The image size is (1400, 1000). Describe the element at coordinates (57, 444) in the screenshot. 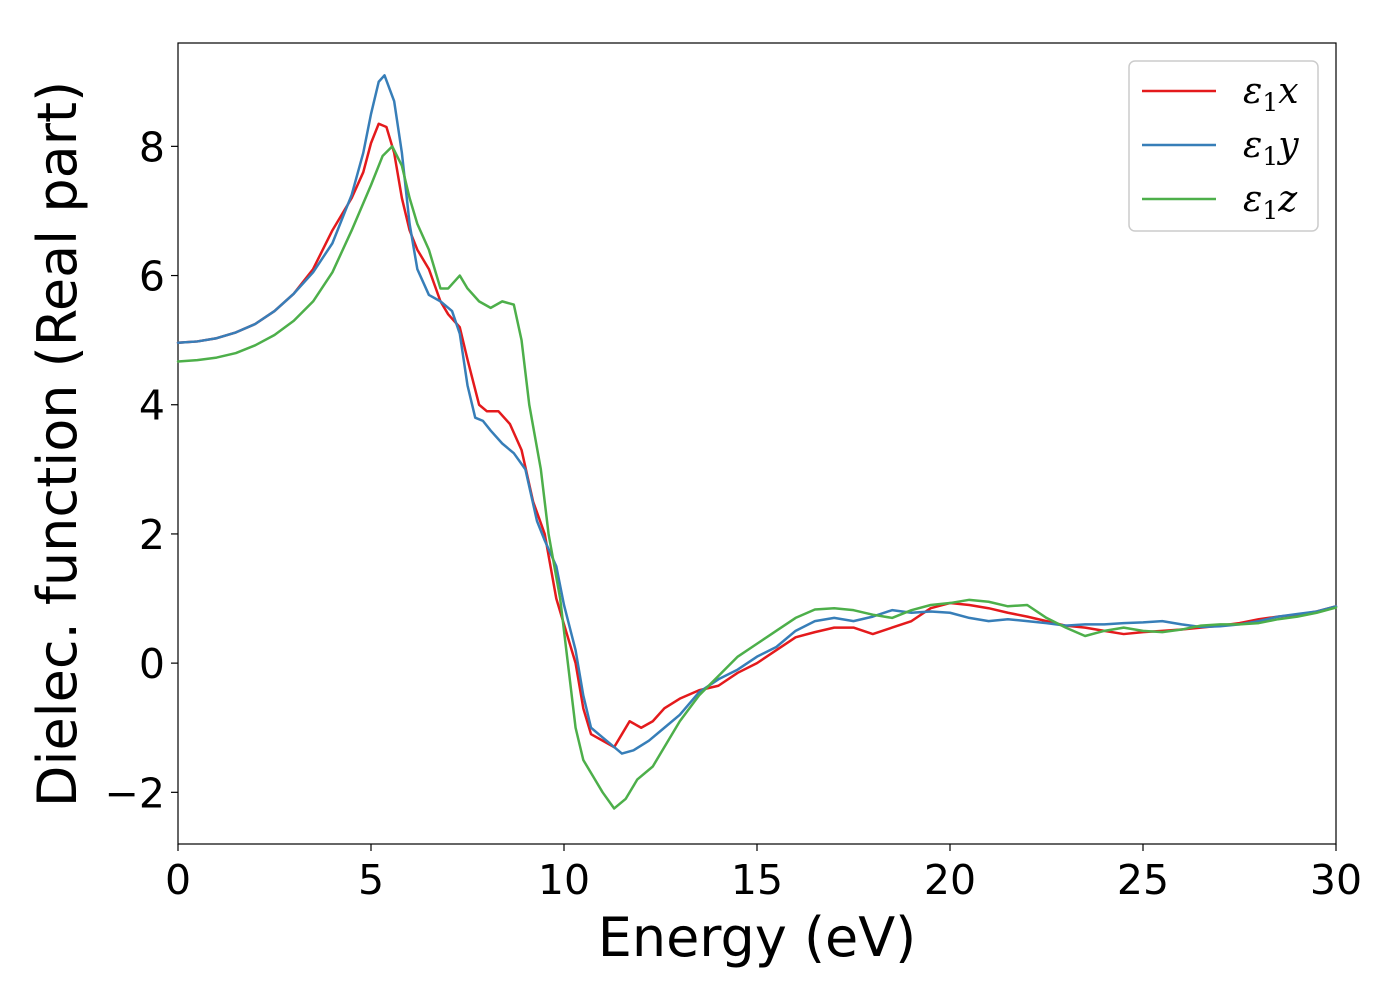

I see `y-axis-title: Dielec. function (Real part)` at that location.